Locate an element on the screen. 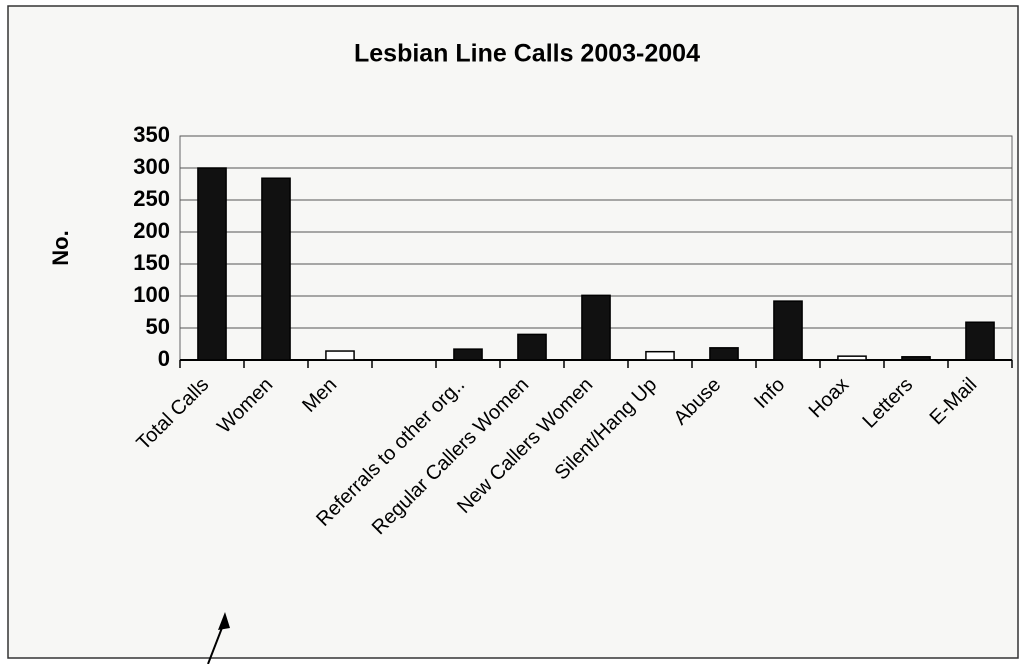 This screenshot has height=664, width=1027. chart-title: Lesbian Line Calls 2003-2004 is located at coordinates (527, 54).